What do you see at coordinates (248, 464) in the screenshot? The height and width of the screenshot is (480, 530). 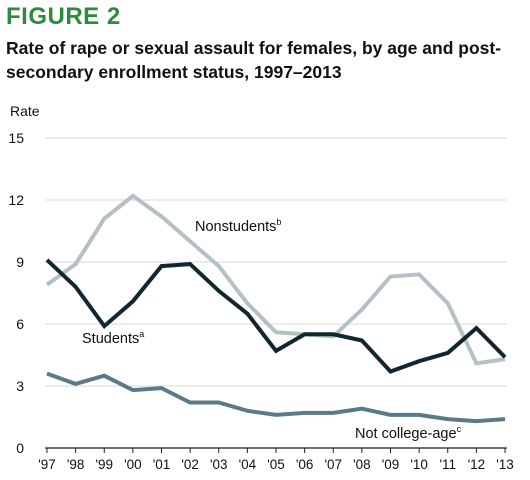 I see `x-tick-label: '04` at bounding box center [248, 464].